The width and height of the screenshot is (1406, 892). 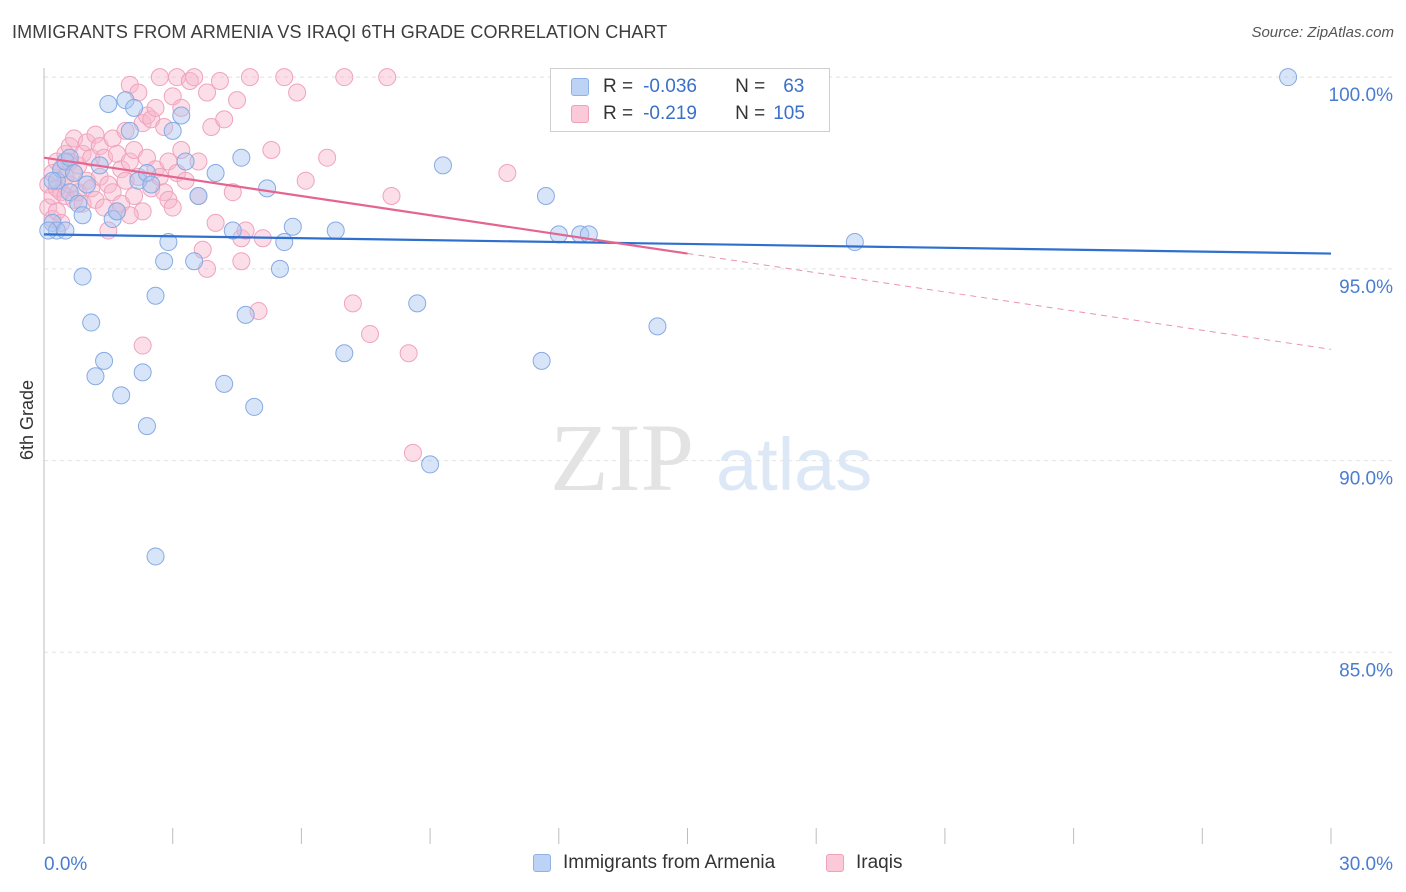 What do you see at coordinates (622, 457) in the screenshot?
I see `watermark-zip: ZIP` at bounding box center [622, 457].